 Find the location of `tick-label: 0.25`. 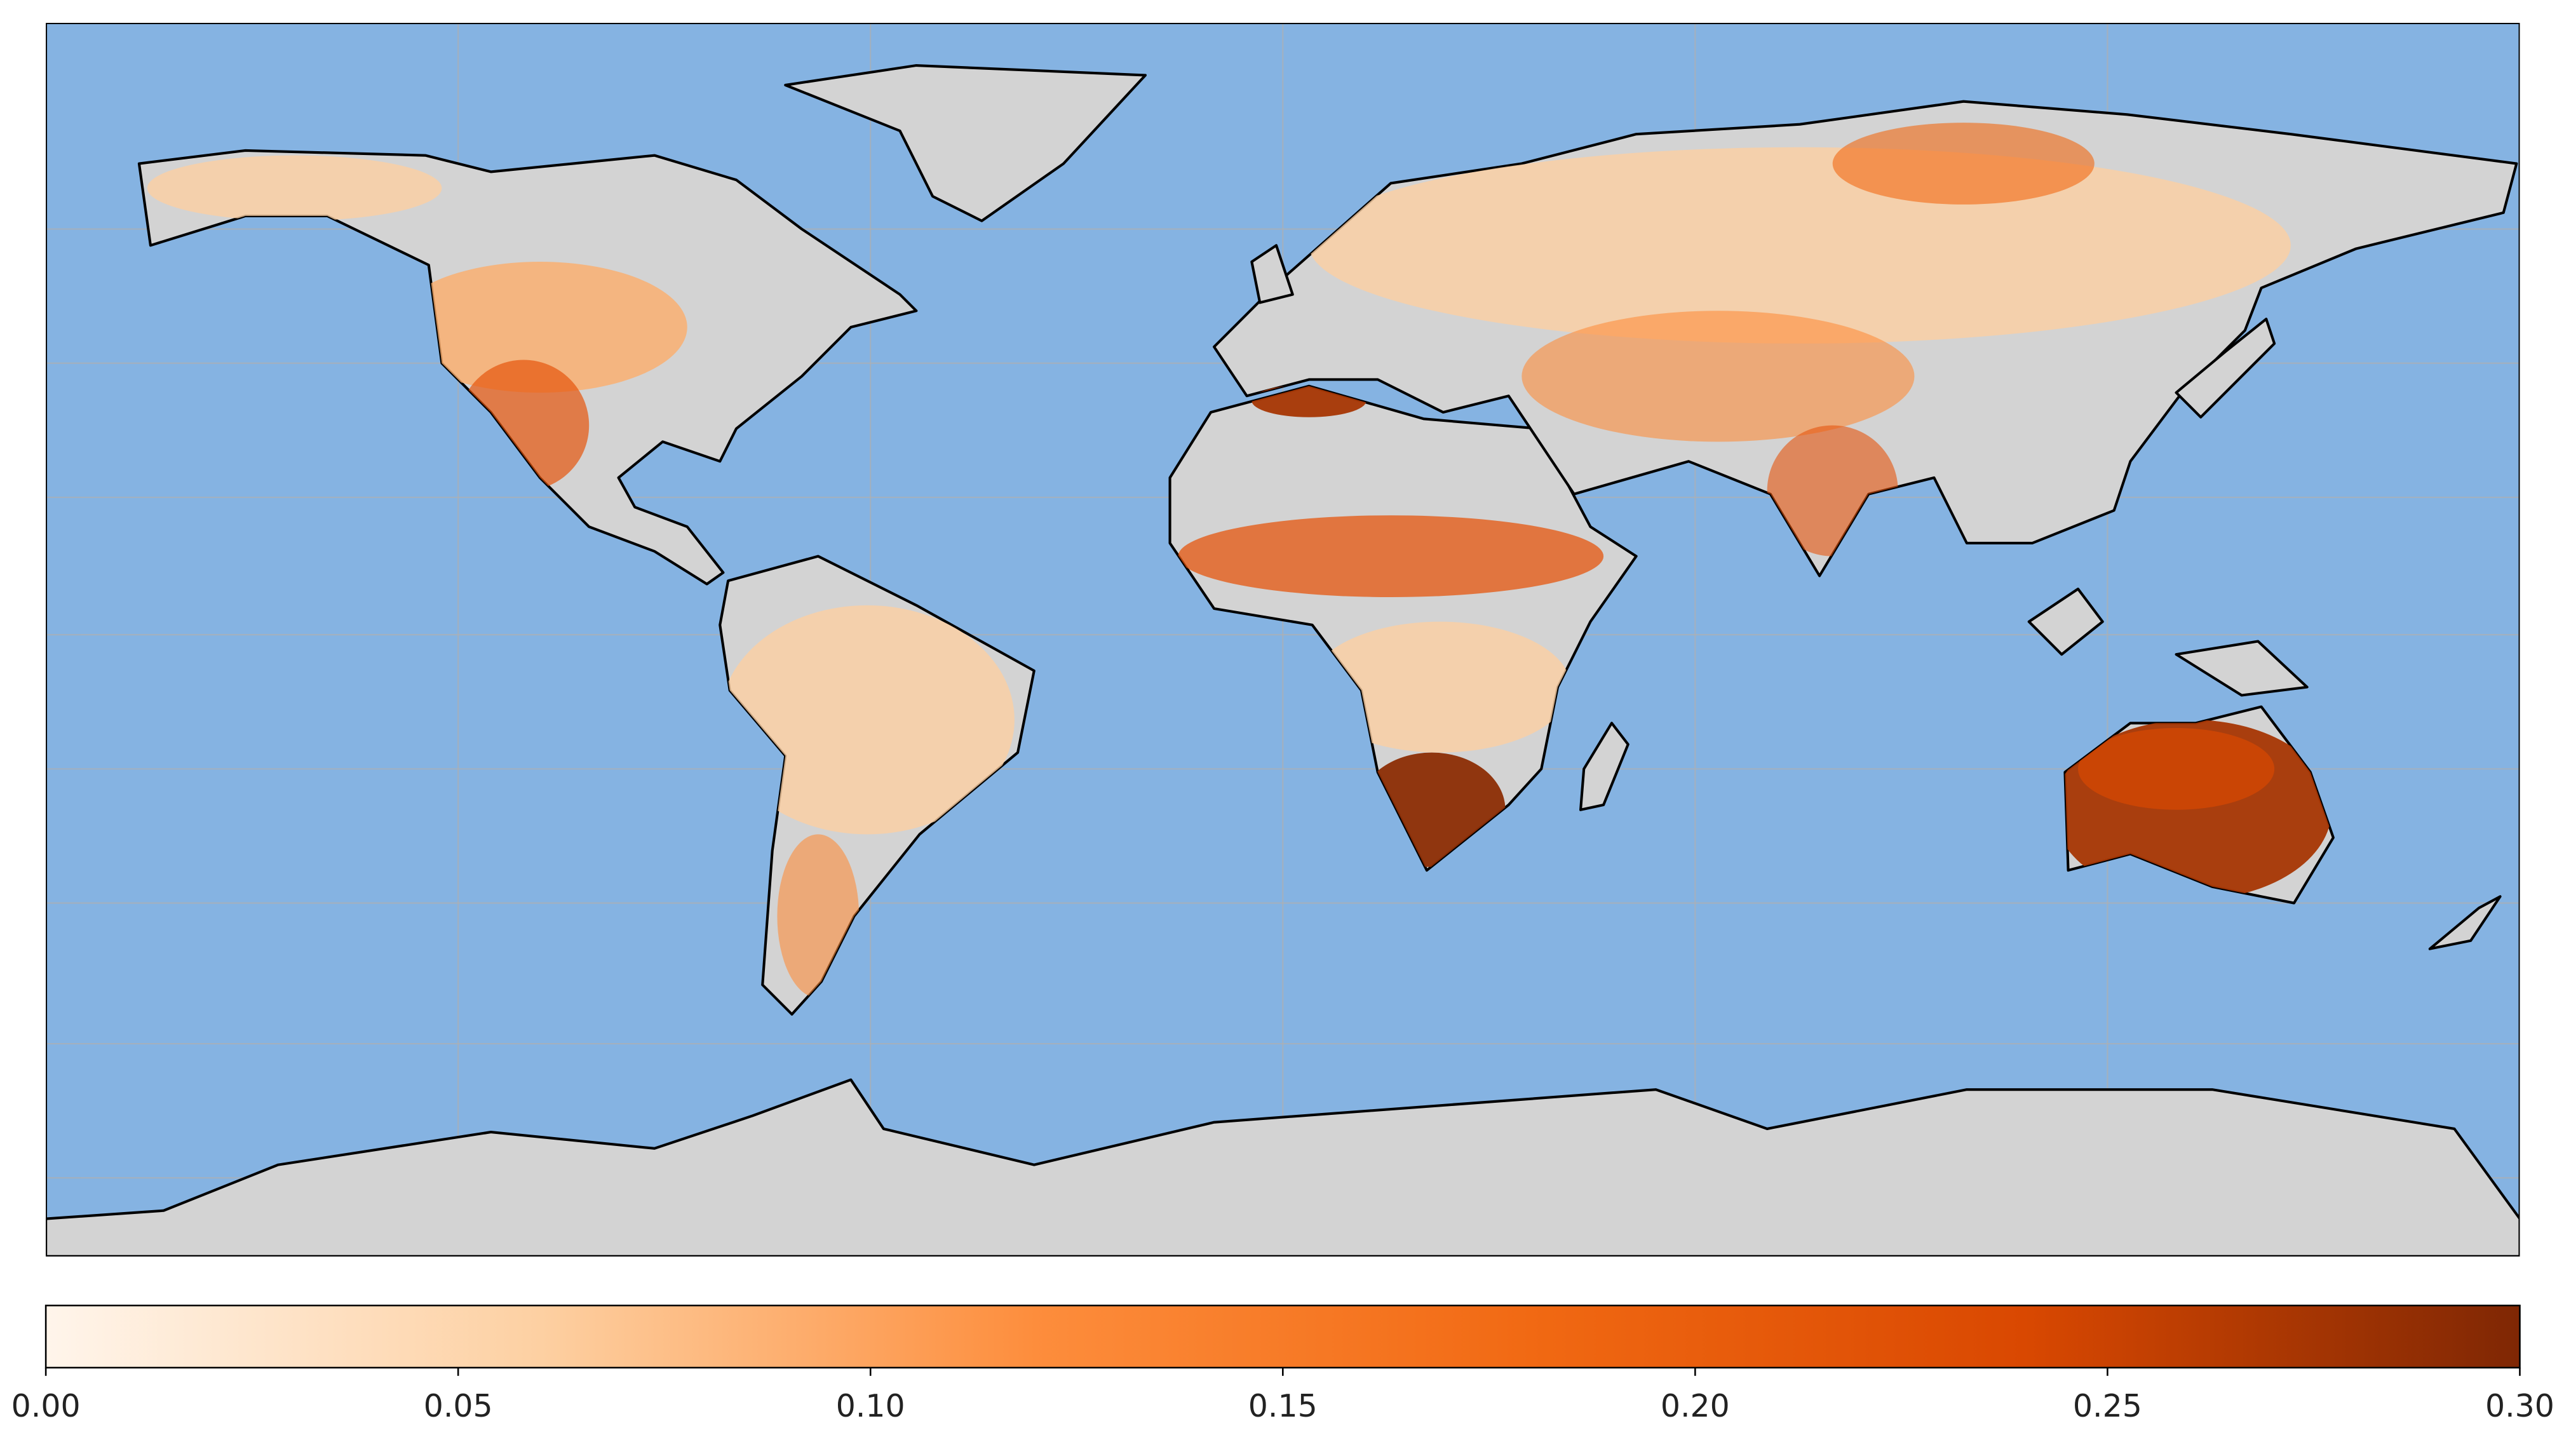

tick-label: 0.25 is located at coordinates (2107, 1406).